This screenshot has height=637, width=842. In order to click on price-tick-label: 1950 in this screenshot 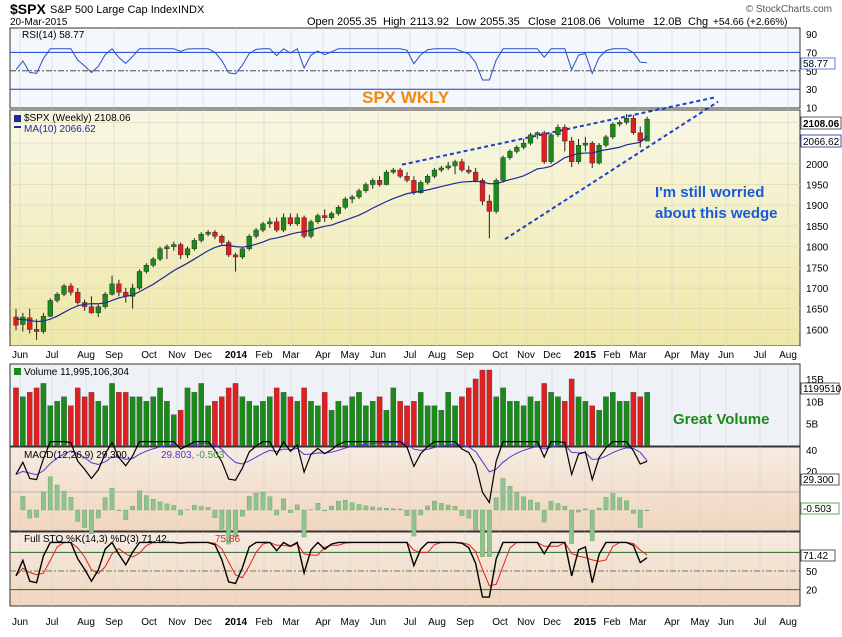, I will do `click(817, 186)`.